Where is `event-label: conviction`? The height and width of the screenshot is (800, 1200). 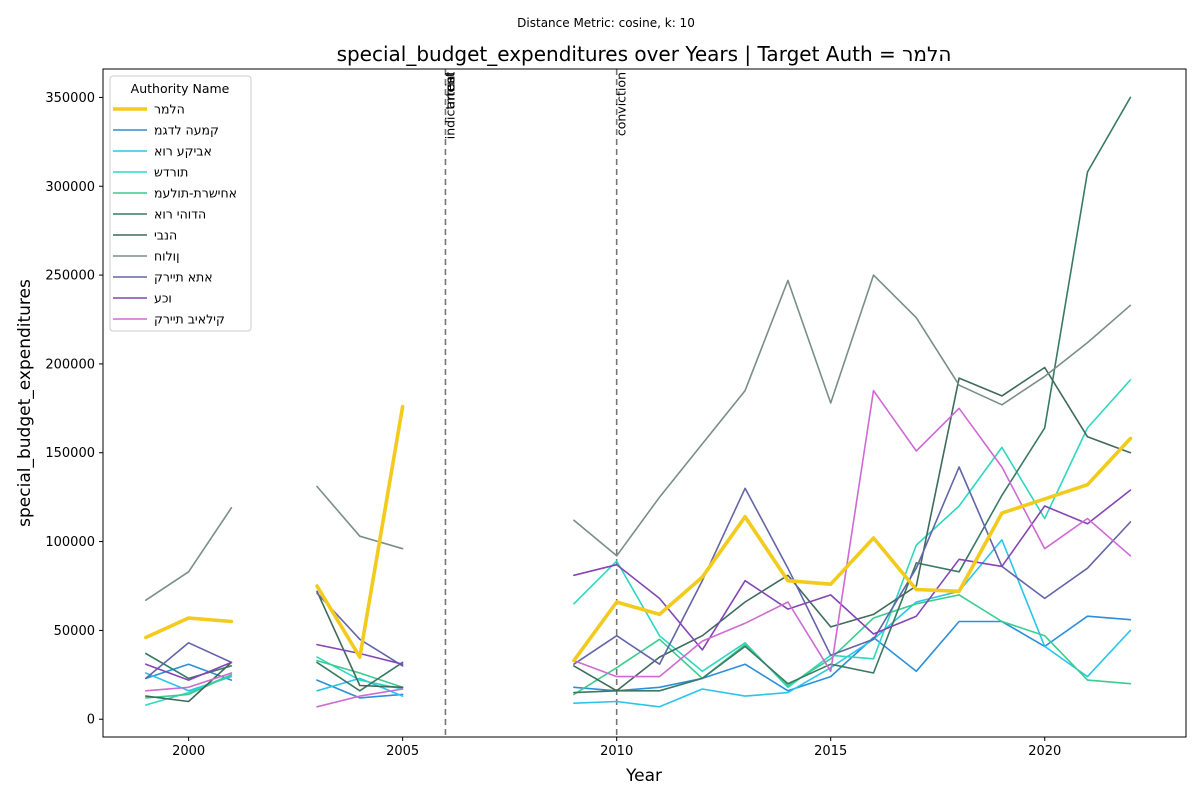
event-label: conviction is located at coordinates (621, 104).